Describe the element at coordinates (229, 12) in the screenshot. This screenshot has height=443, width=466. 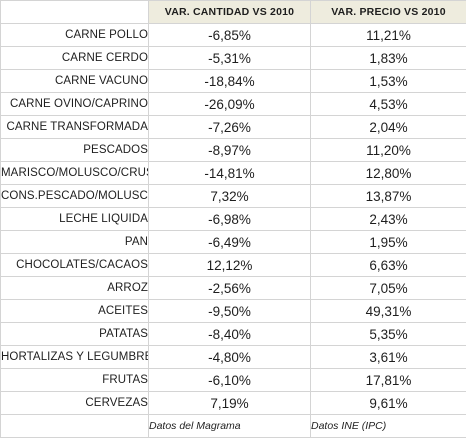
I see `header-qty-variation: VAR. CANTIDAD VS 2010` at that location.